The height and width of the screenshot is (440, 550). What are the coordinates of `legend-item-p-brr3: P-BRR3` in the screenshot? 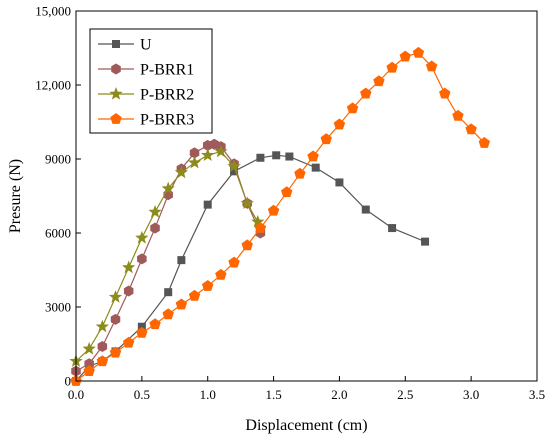 It's located at (146, 120).